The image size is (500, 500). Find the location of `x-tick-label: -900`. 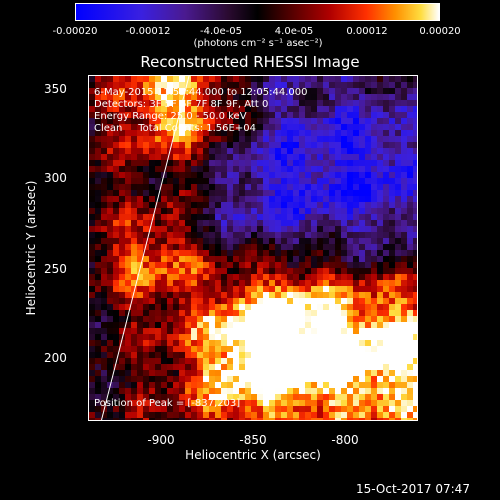

x-tick-label: -900 is located at coordinates (161, 440).